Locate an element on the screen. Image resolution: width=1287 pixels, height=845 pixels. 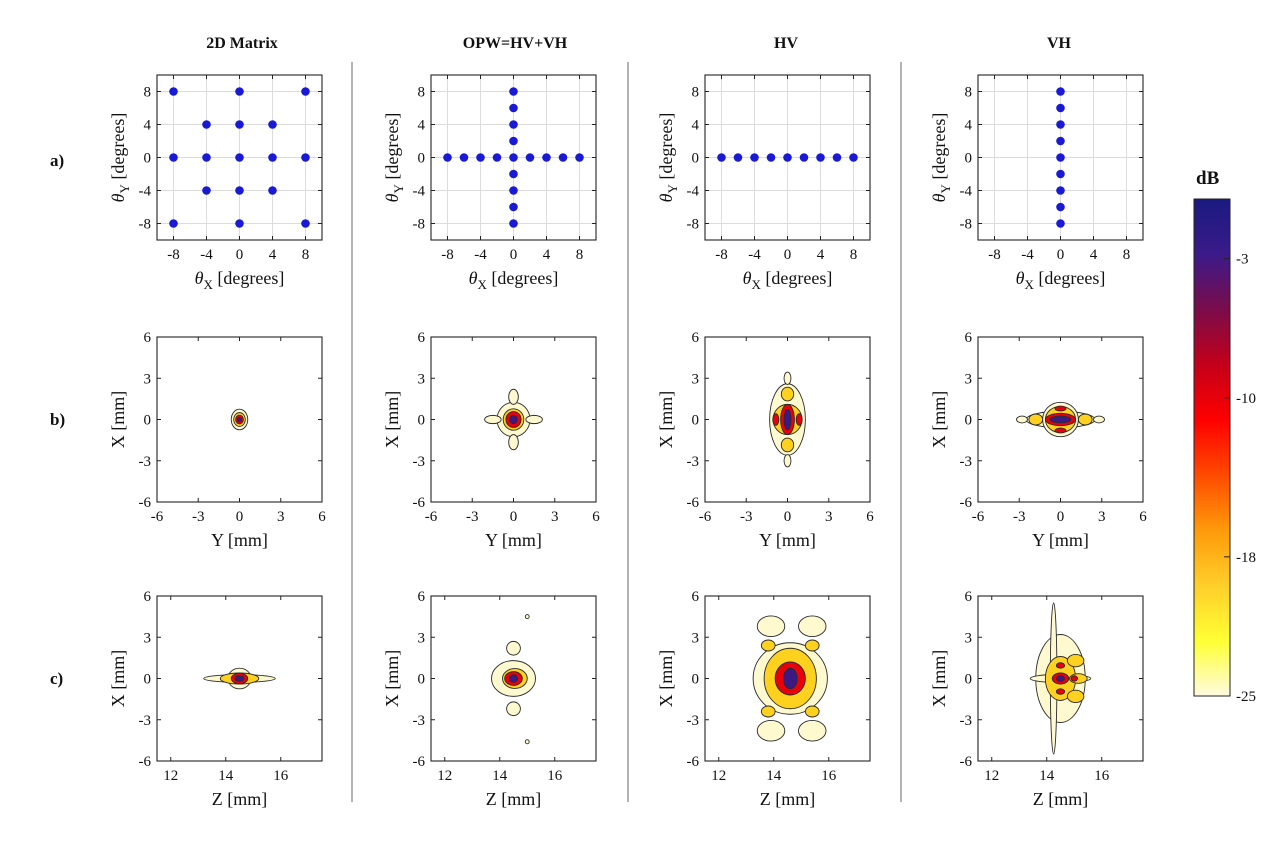
x-tick-label: 14 is located at coordinates (774, 776).